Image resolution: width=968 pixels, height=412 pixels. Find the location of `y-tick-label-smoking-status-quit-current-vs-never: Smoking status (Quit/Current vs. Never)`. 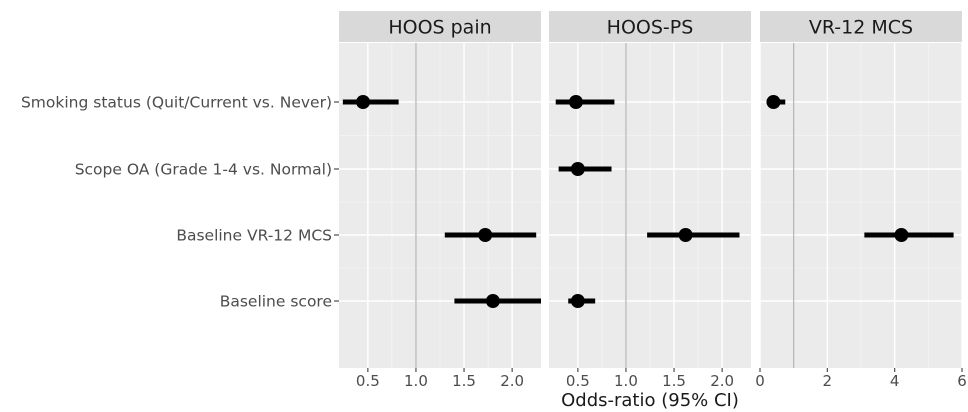

y-tick-label-smoking-status-quit-current-vs-never: Smoking status (Quit/Current vs. Never) is located at coordinates (176, 103).